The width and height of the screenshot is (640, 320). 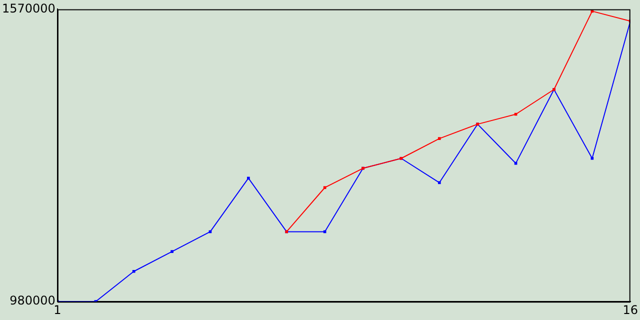 What do you see at coordinates (630, 309) in the screenshot?
I see `x-tick-label: 16` at bounding box center [630, 309].